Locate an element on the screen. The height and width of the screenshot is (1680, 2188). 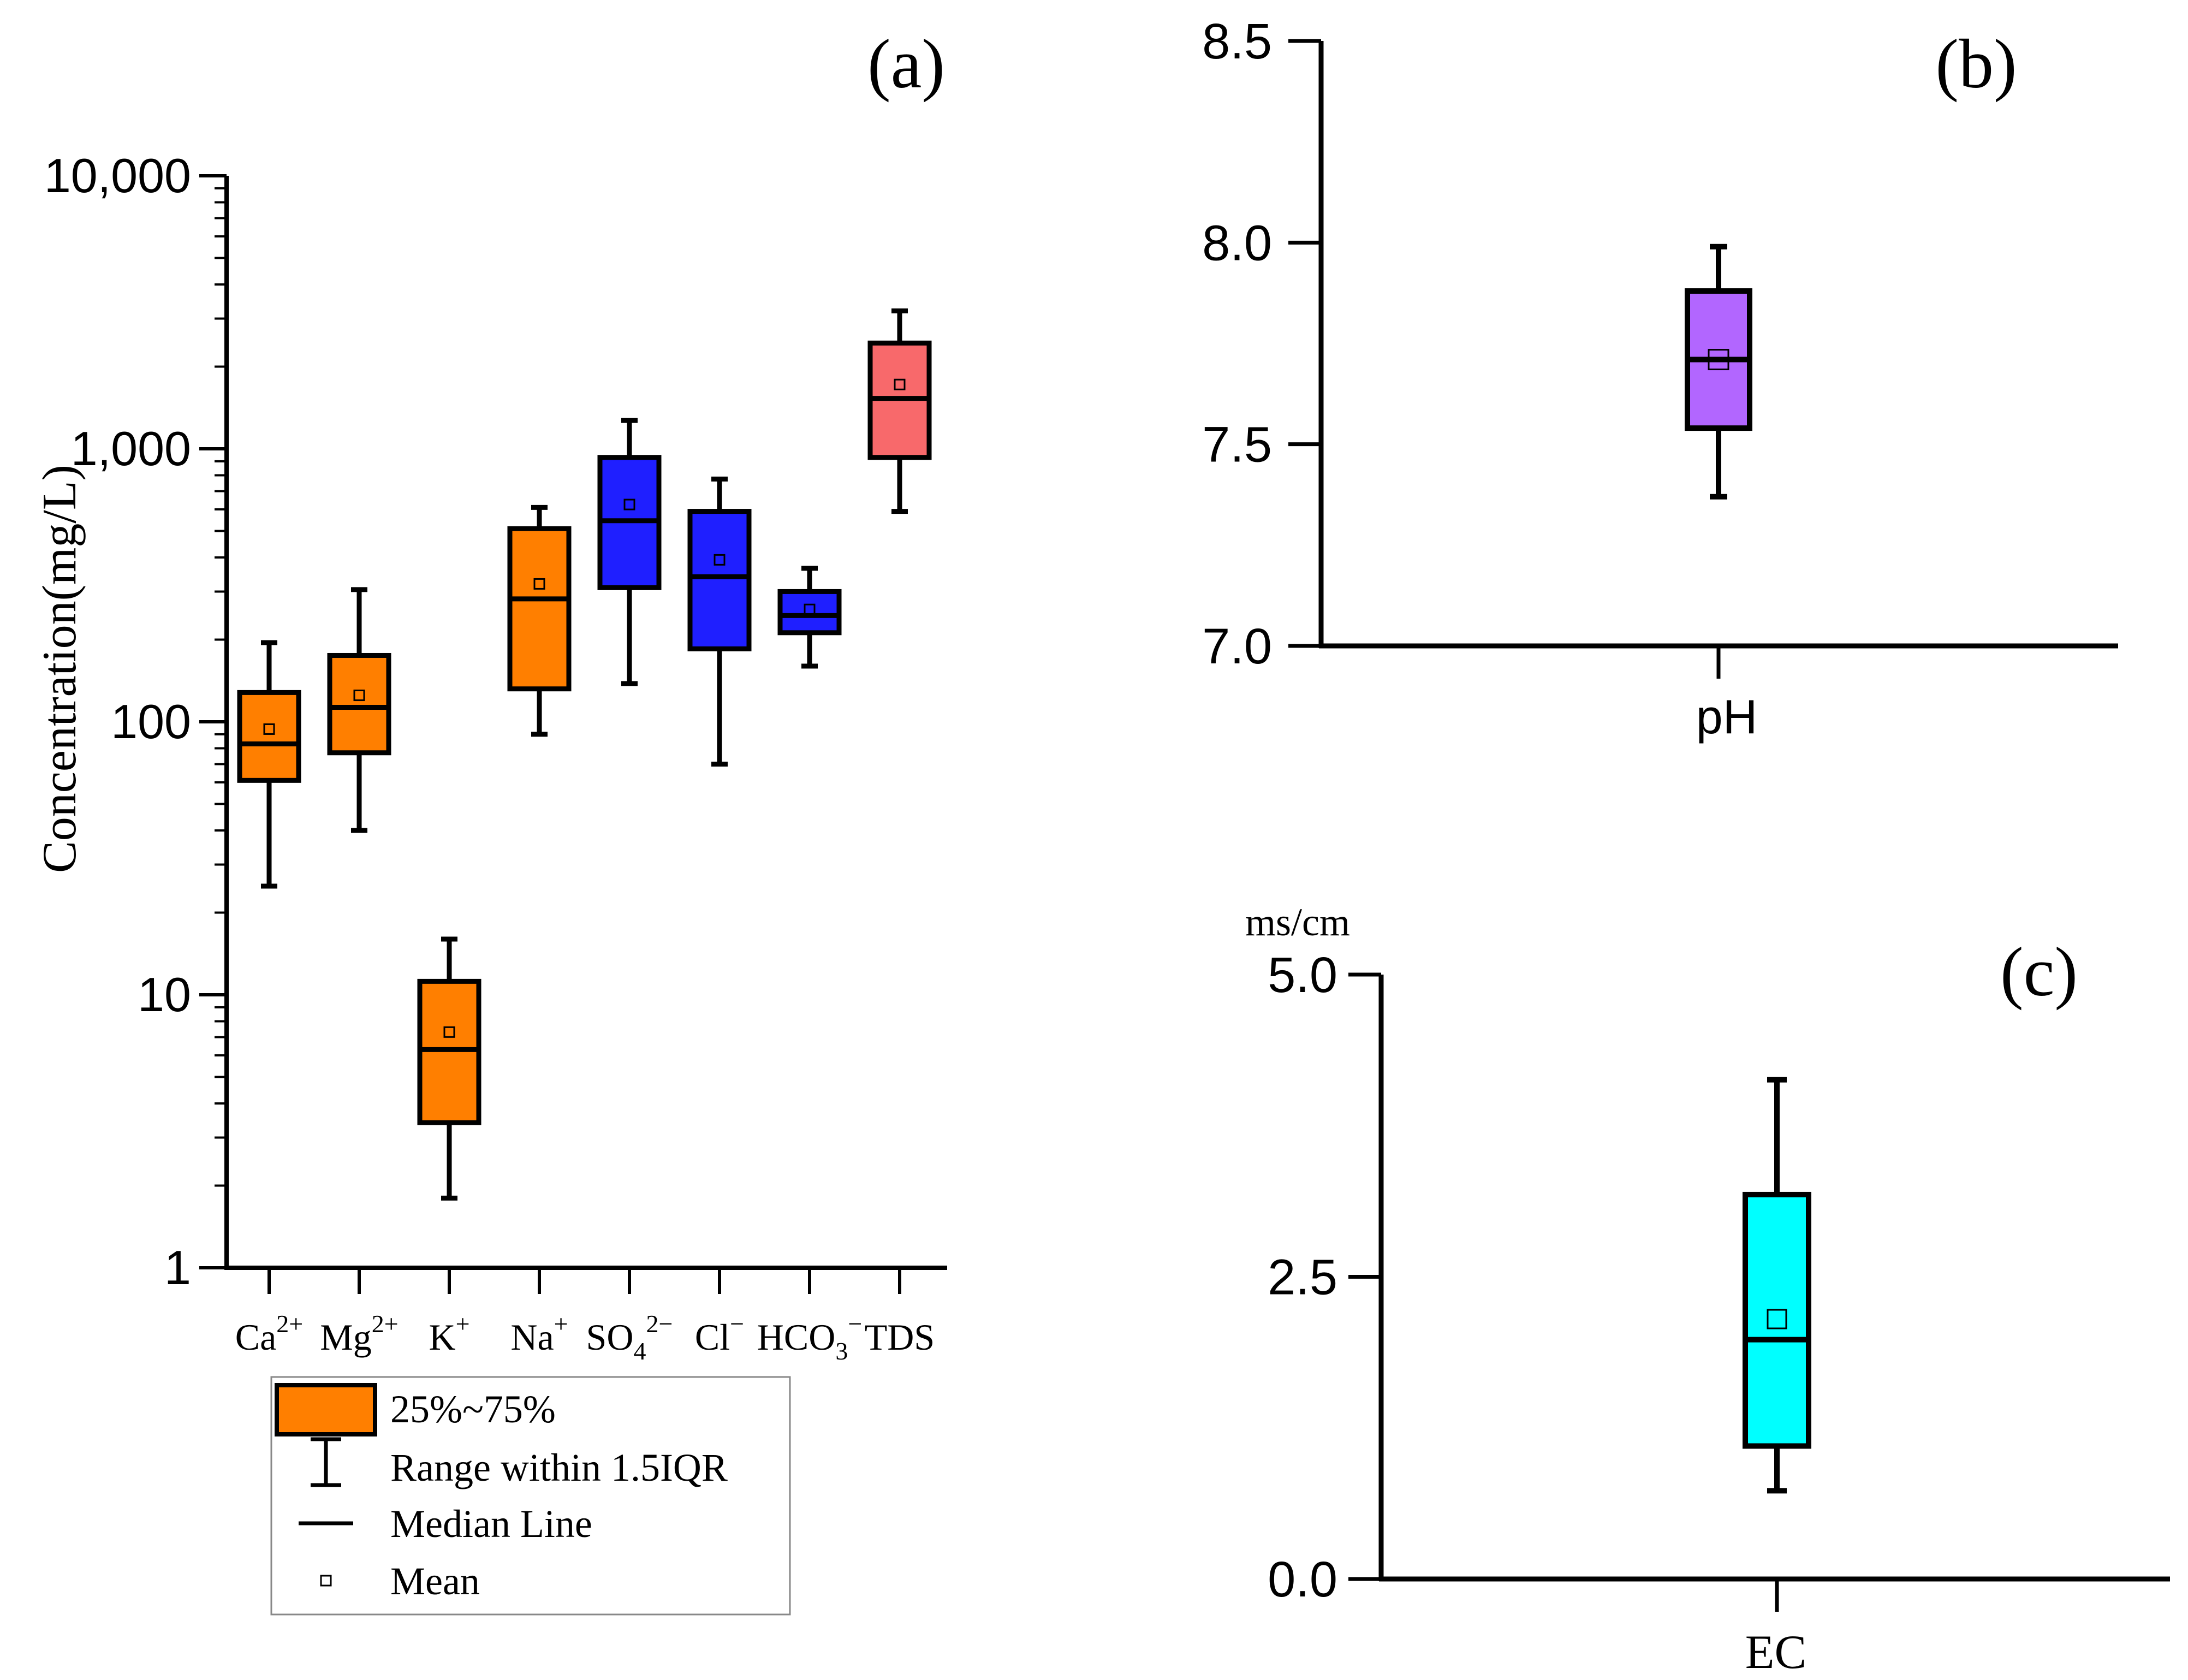
panel-b-label: (b) is located at coordinates (1976, 64).